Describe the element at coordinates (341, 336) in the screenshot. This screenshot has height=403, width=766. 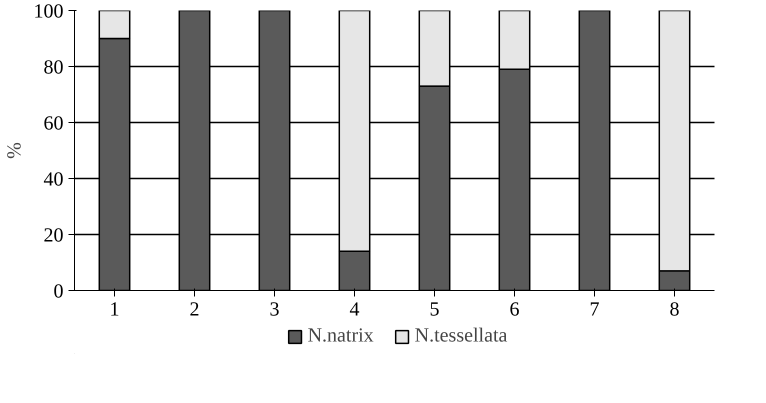
I see `legend-label: N.natrix` at that location.